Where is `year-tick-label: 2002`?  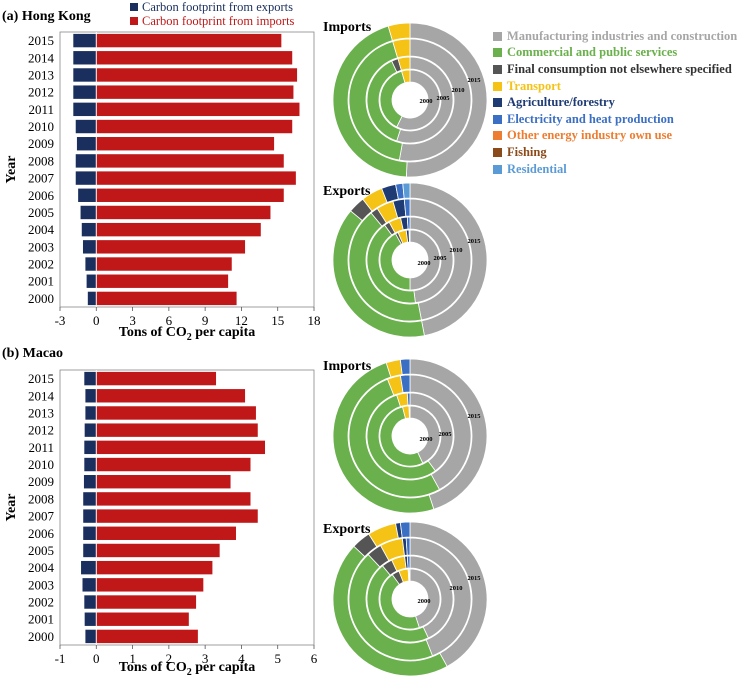
year-tick-label: 2002 is located at coordinates (41, 264).